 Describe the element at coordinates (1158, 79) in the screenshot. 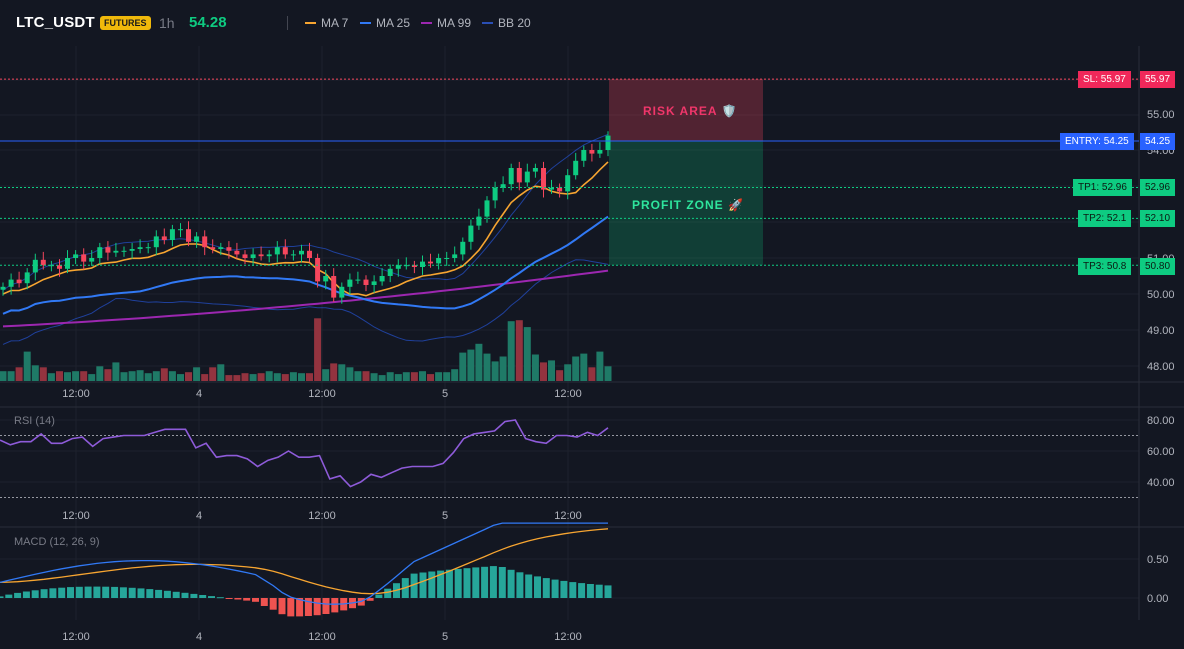

I see `sl-axis-label: 55.97` at that location.